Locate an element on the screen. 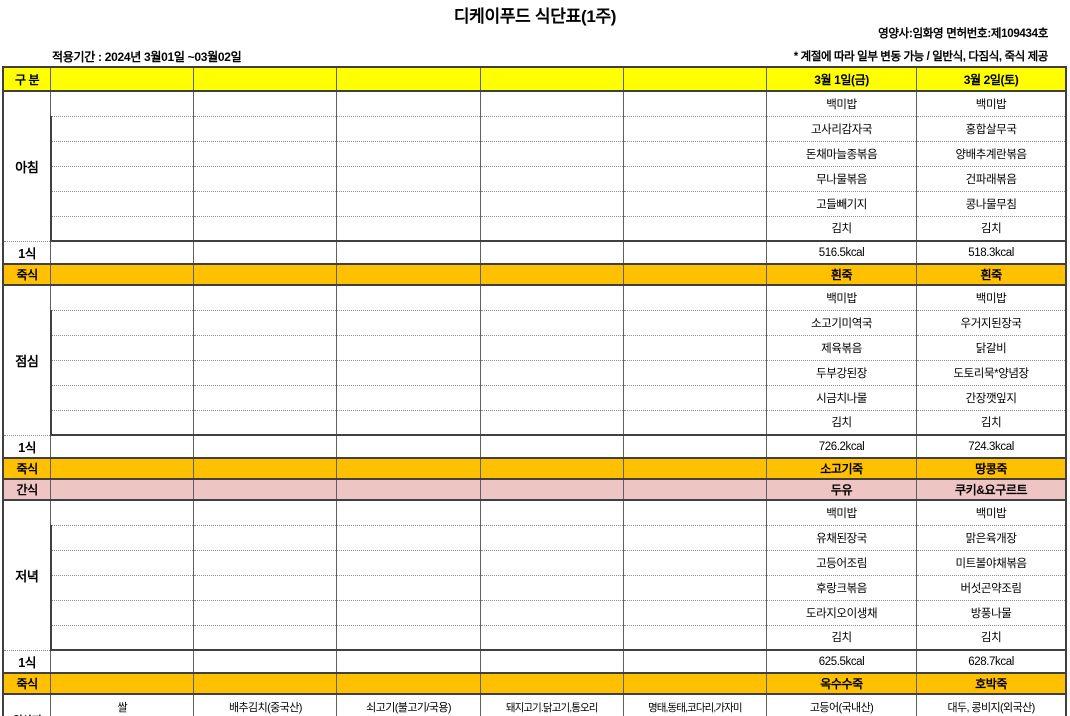  table-row: 고들빼기지 콩나물무침 is located at coordinates (535, 204).